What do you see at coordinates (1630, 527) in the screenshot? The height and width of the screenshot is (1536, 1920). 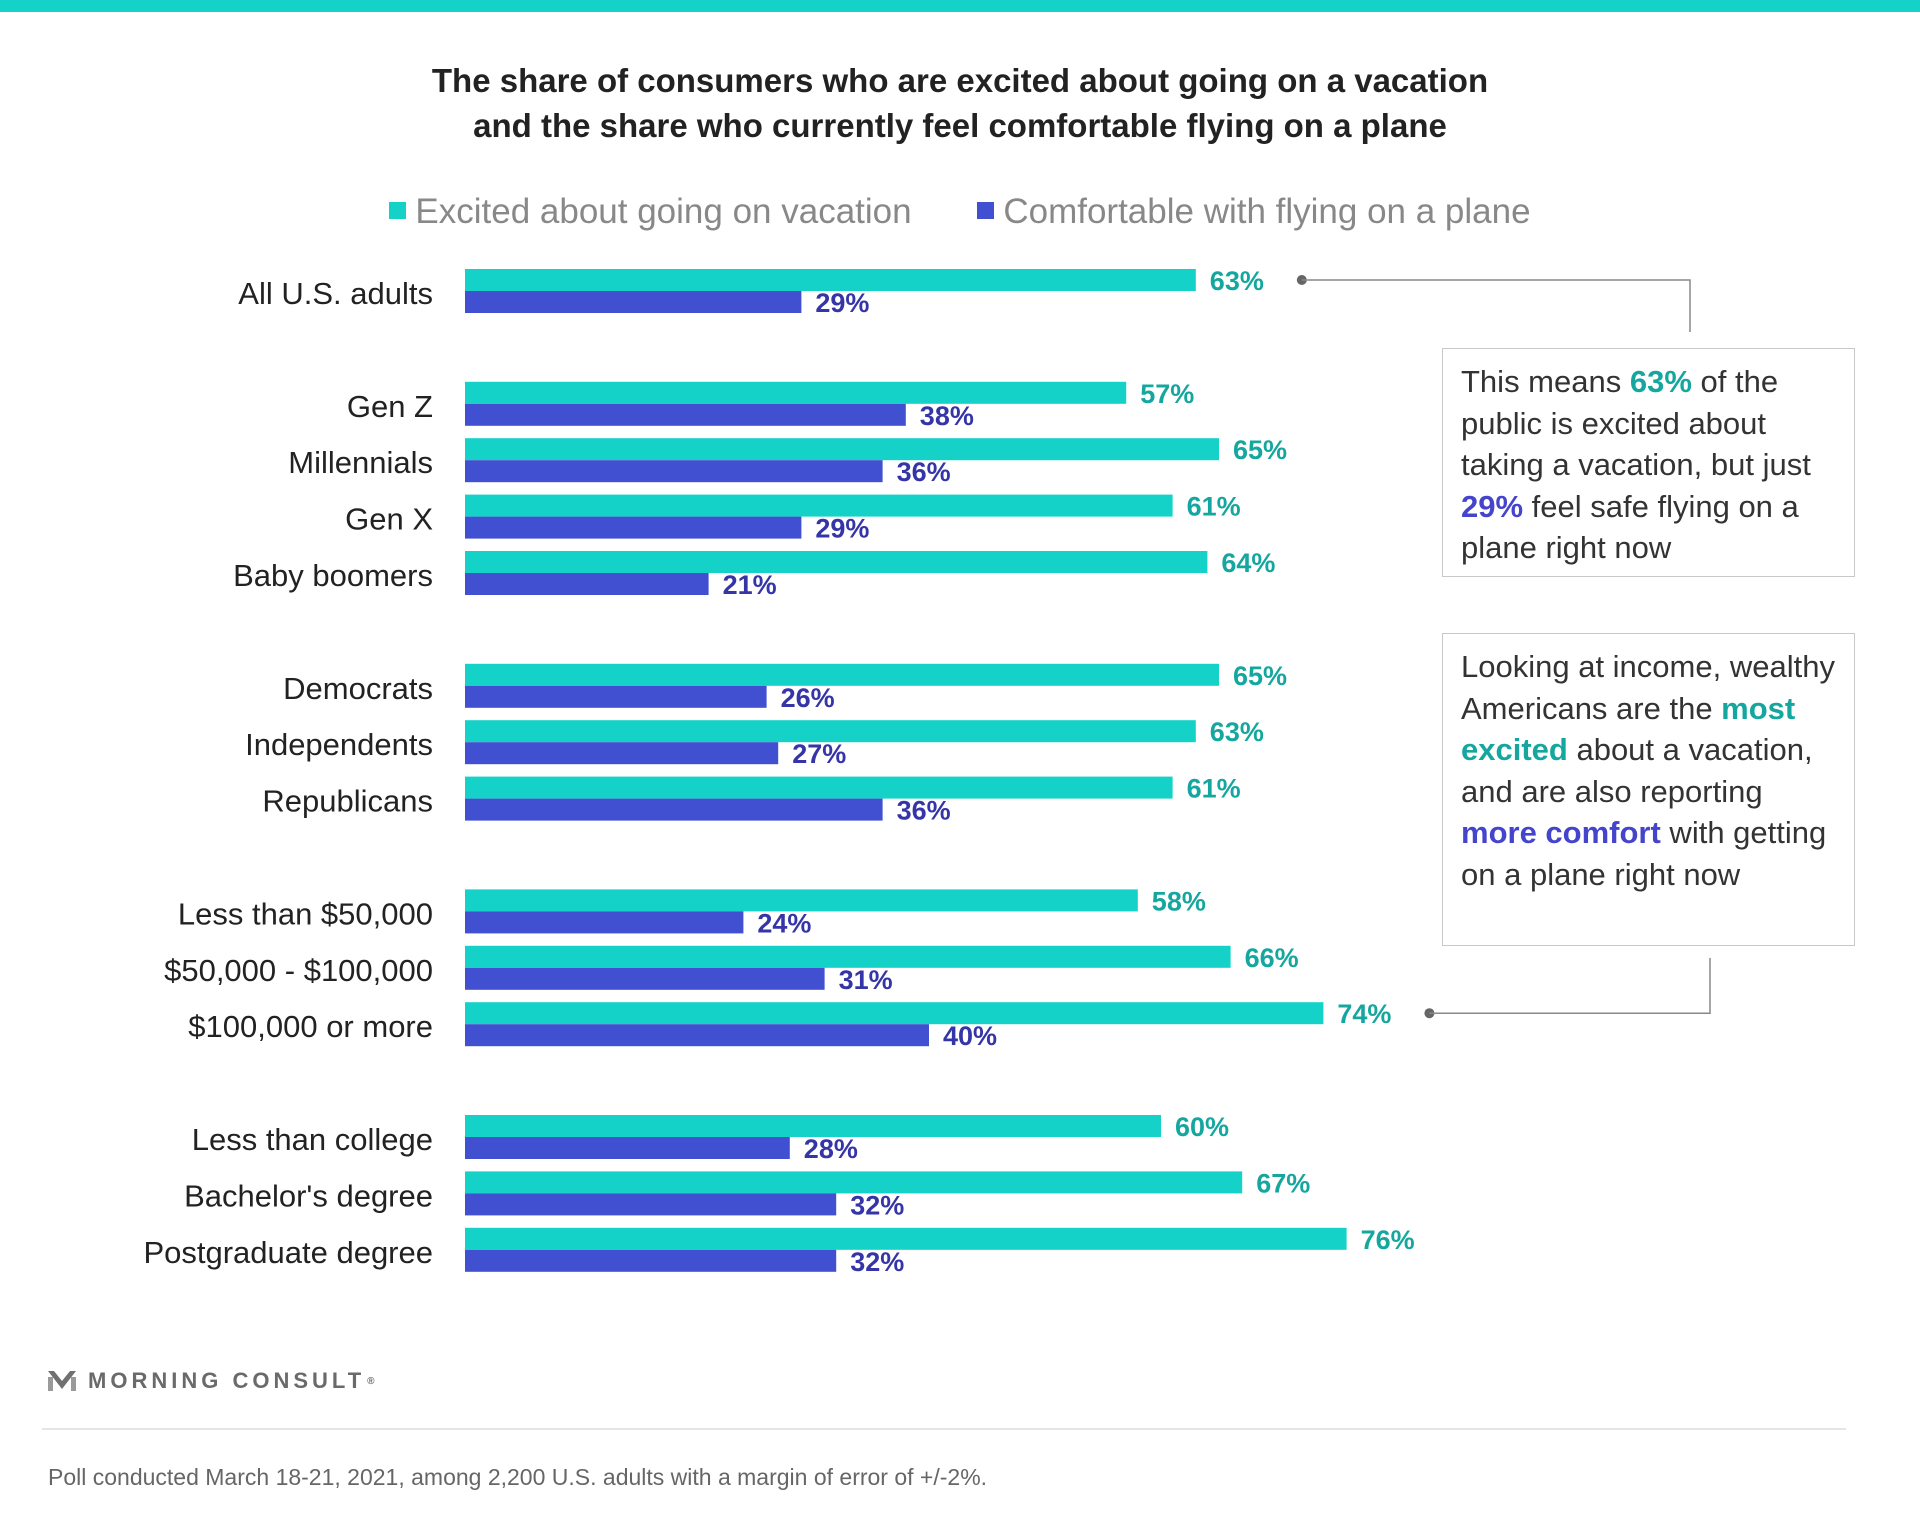 I see `callout-overall-text-3: feel safe flying on a plane right now` at bounding box center [1630, 527].